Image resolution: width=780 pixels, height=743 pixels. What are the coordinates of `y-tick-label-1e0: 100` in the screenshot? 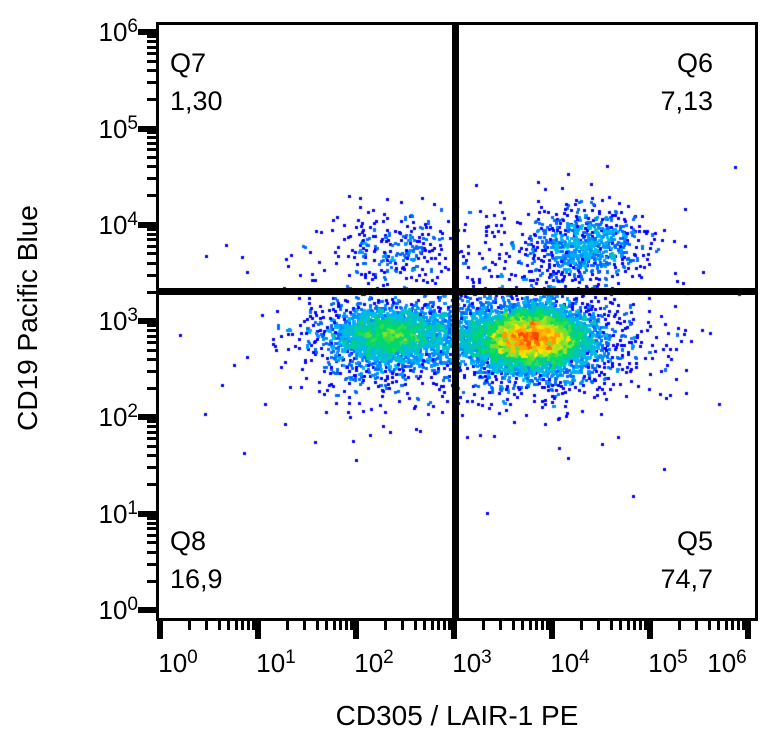 It's located at (118, 609).